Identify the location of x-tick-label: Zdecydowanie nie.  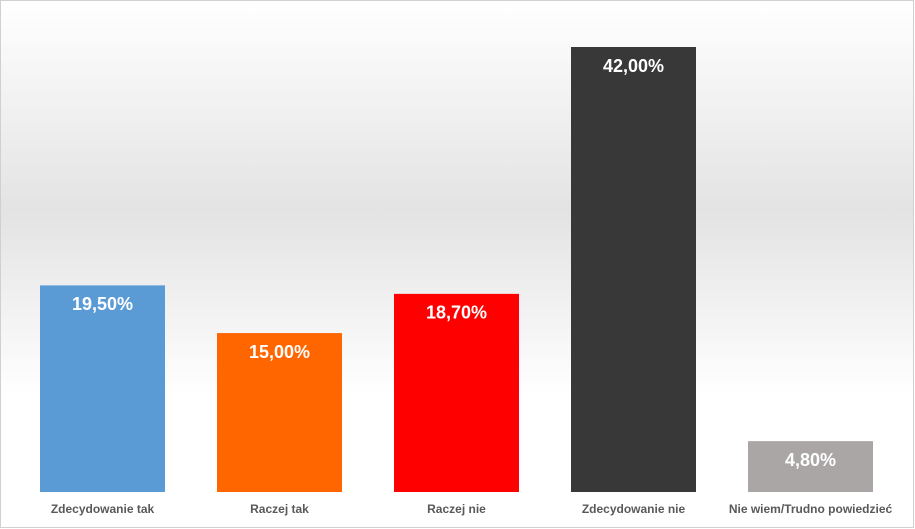
(634, 509).